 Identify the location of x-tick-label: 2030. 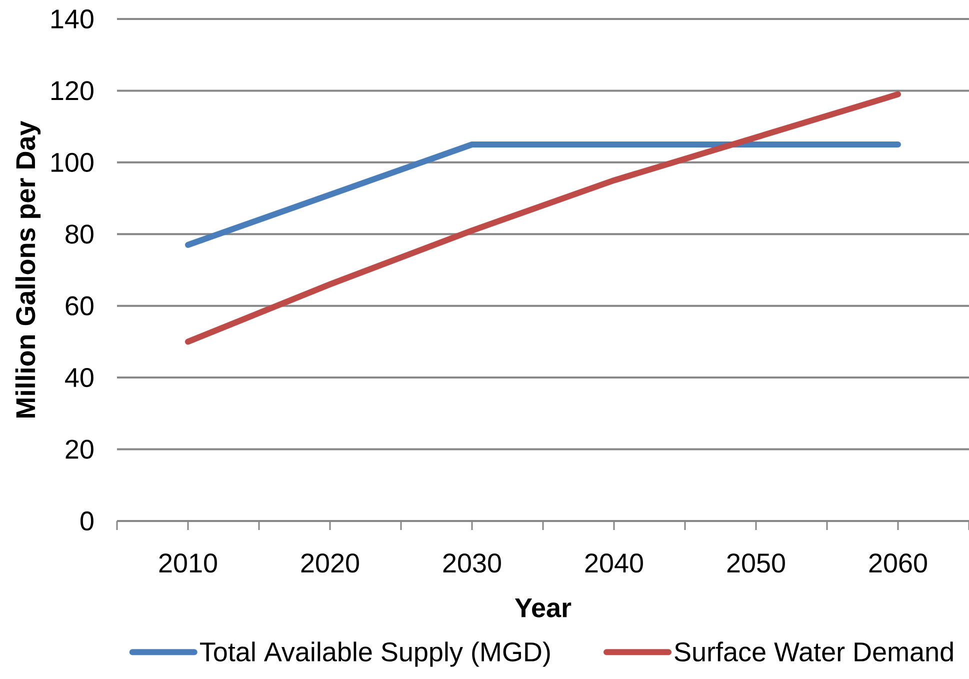
(472, 563).